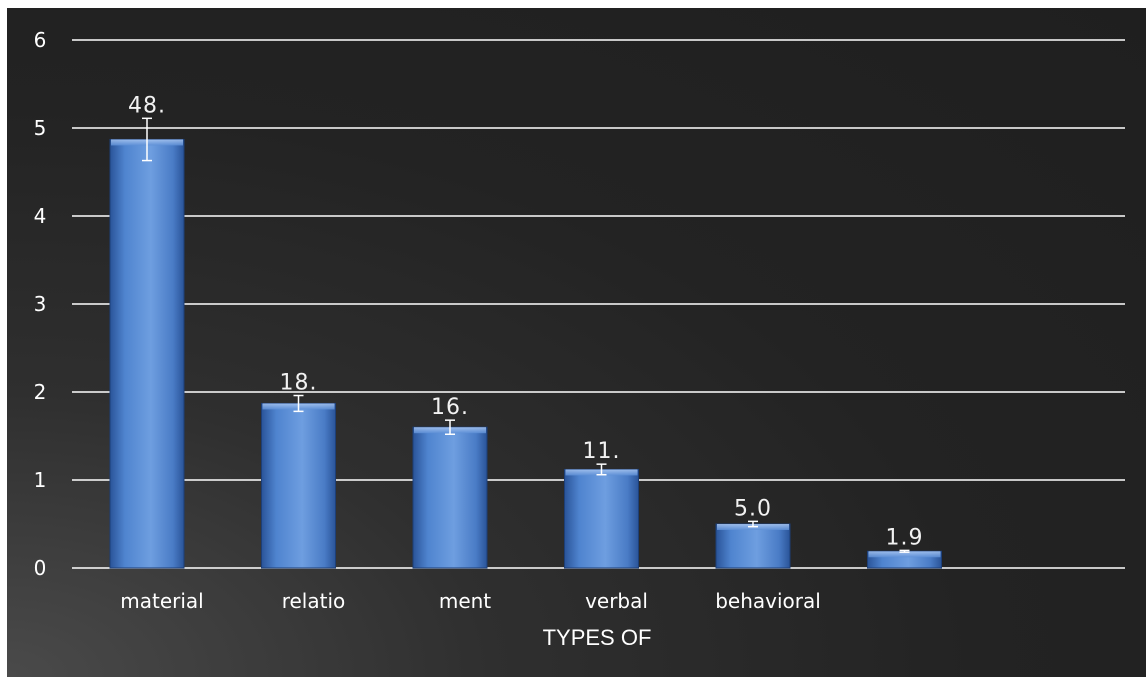 The width and height of the screenshot is (1146, 677). I want to click on data-label: 18., so click(299, 383).